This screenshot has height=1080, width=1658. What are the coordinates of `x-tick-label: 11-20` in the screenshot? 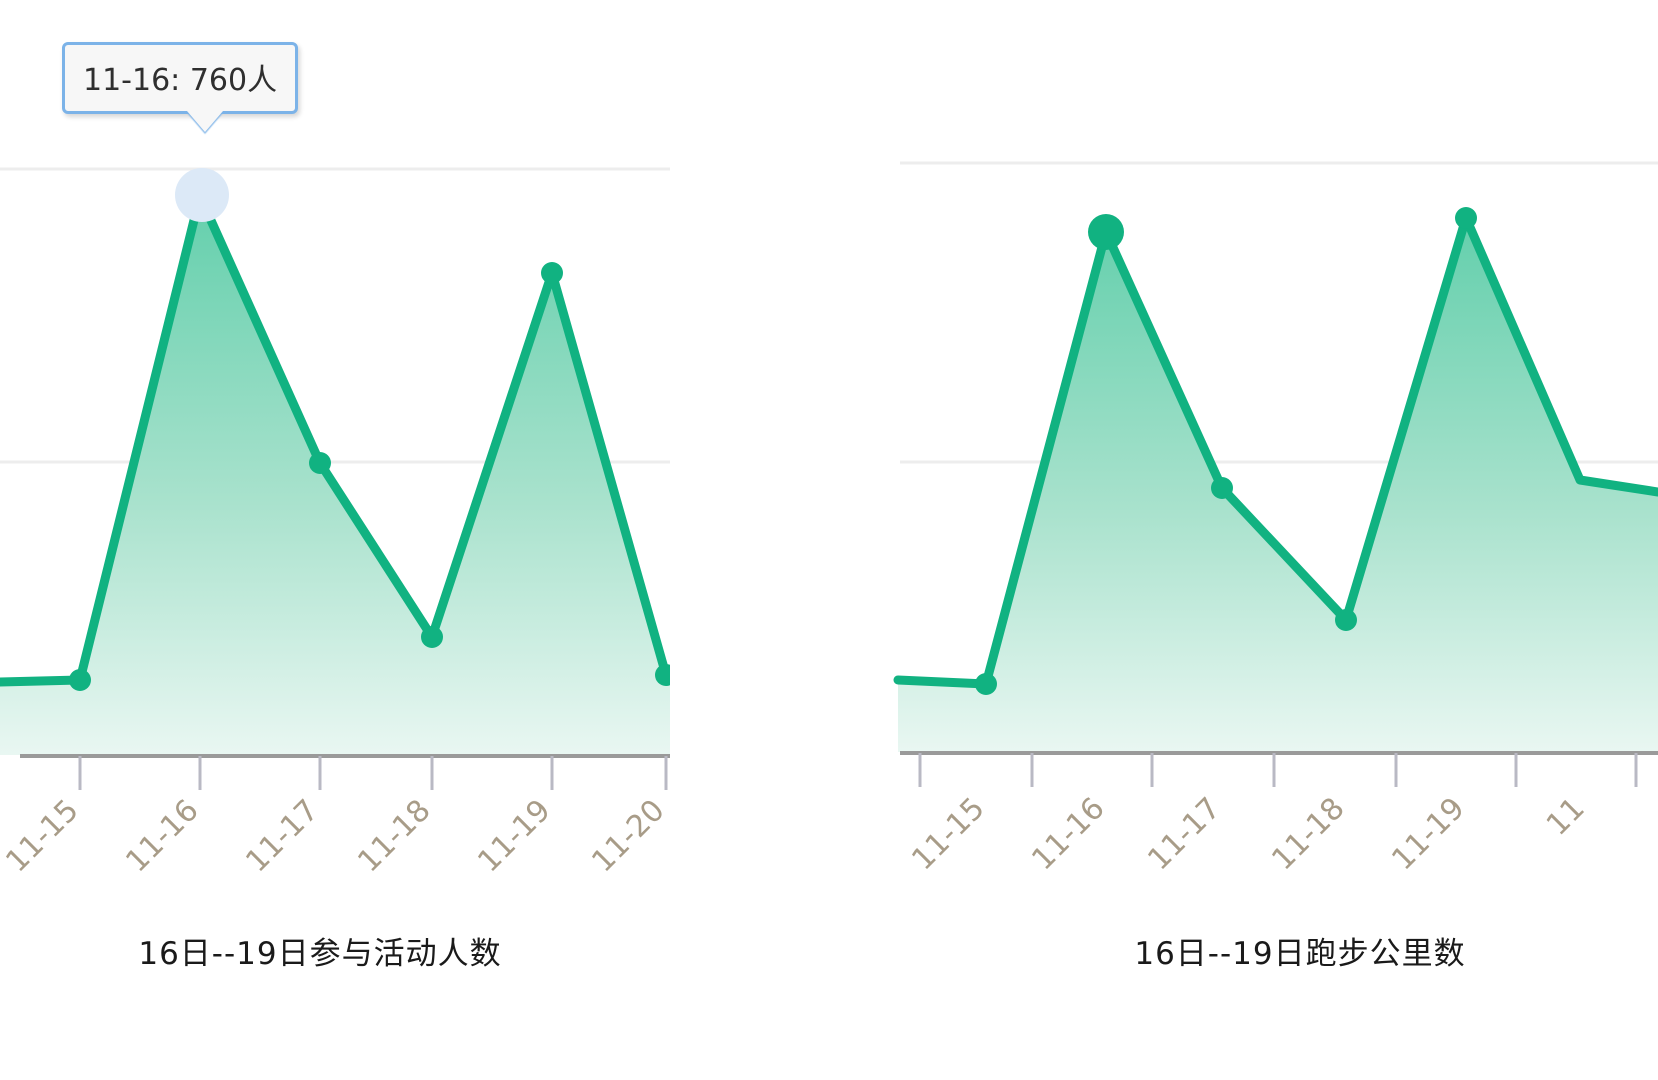 It's located at (627, 836).